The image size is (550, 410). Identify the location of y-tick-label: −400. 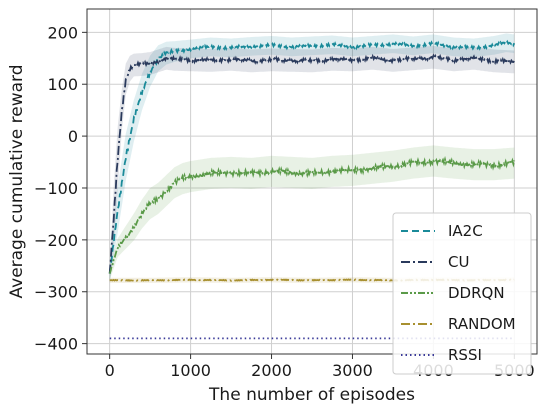
(56, 344).